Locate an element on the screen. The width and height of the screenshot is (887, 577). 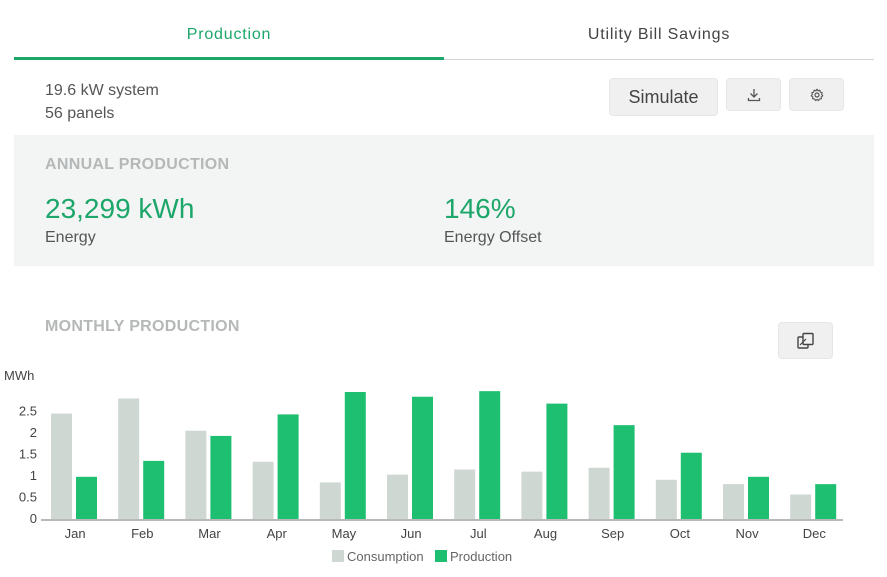
energy-label: Energy is located at coordinates (70, 237).